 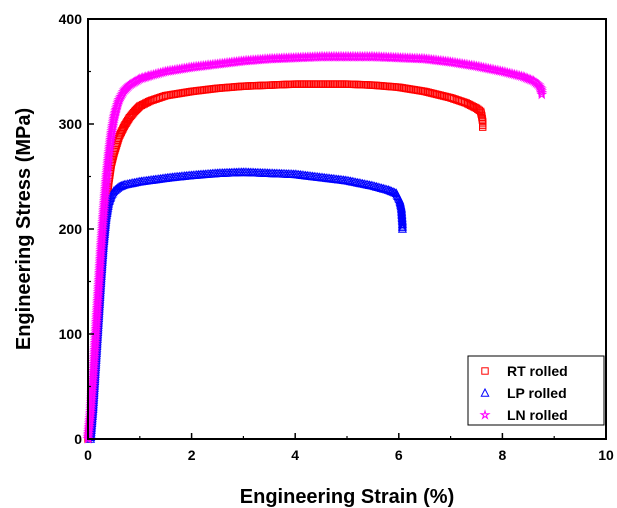 What do you see at coordinates (399, 455) in the screenshot?
I see `x-tick-label: 6` at bounding box center [399, 455].